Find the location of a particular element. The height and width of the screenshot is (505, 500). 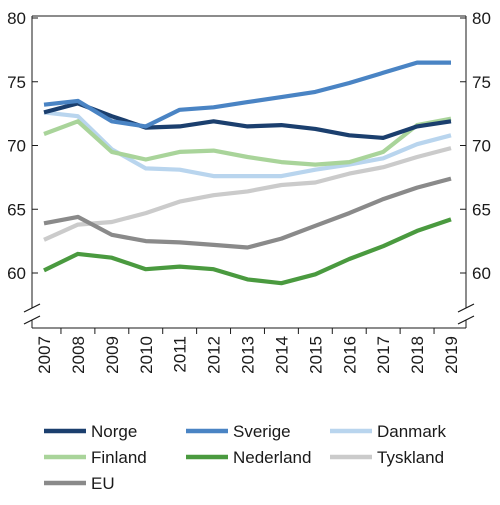

x-tick-label-2016: 2016 is located at coordinates (349, 355).